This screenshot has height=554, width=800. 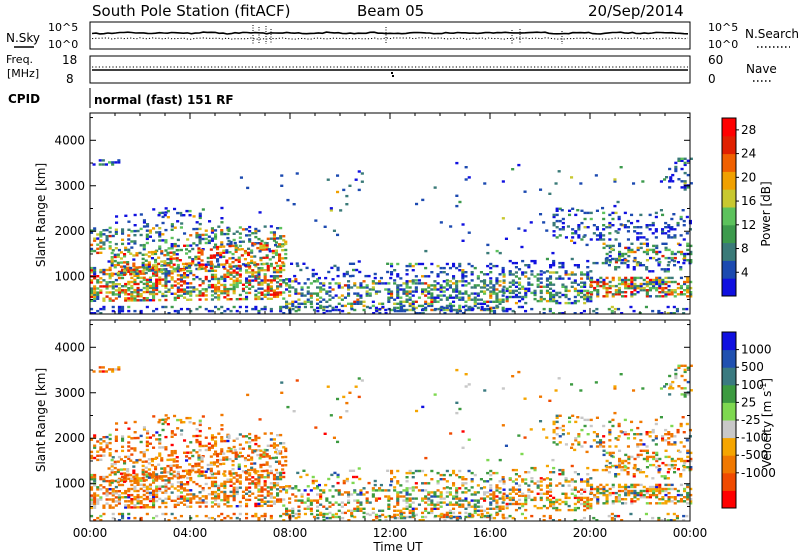 What do you see at coordinates (70, 79) in the screenshot?
I see `freq-left-tick-bottom: 8` at bounding box center [70, 79].